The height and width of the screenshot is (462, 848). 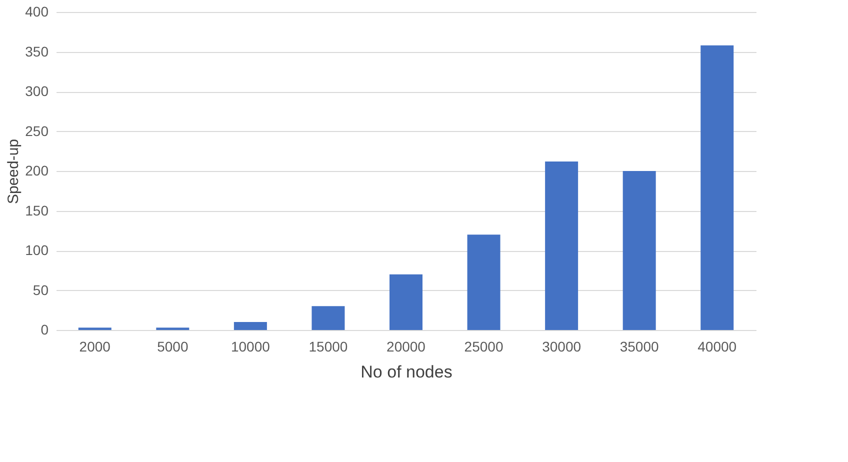 I want to click on y-tick-label: 50, so click(x=40, y=290).